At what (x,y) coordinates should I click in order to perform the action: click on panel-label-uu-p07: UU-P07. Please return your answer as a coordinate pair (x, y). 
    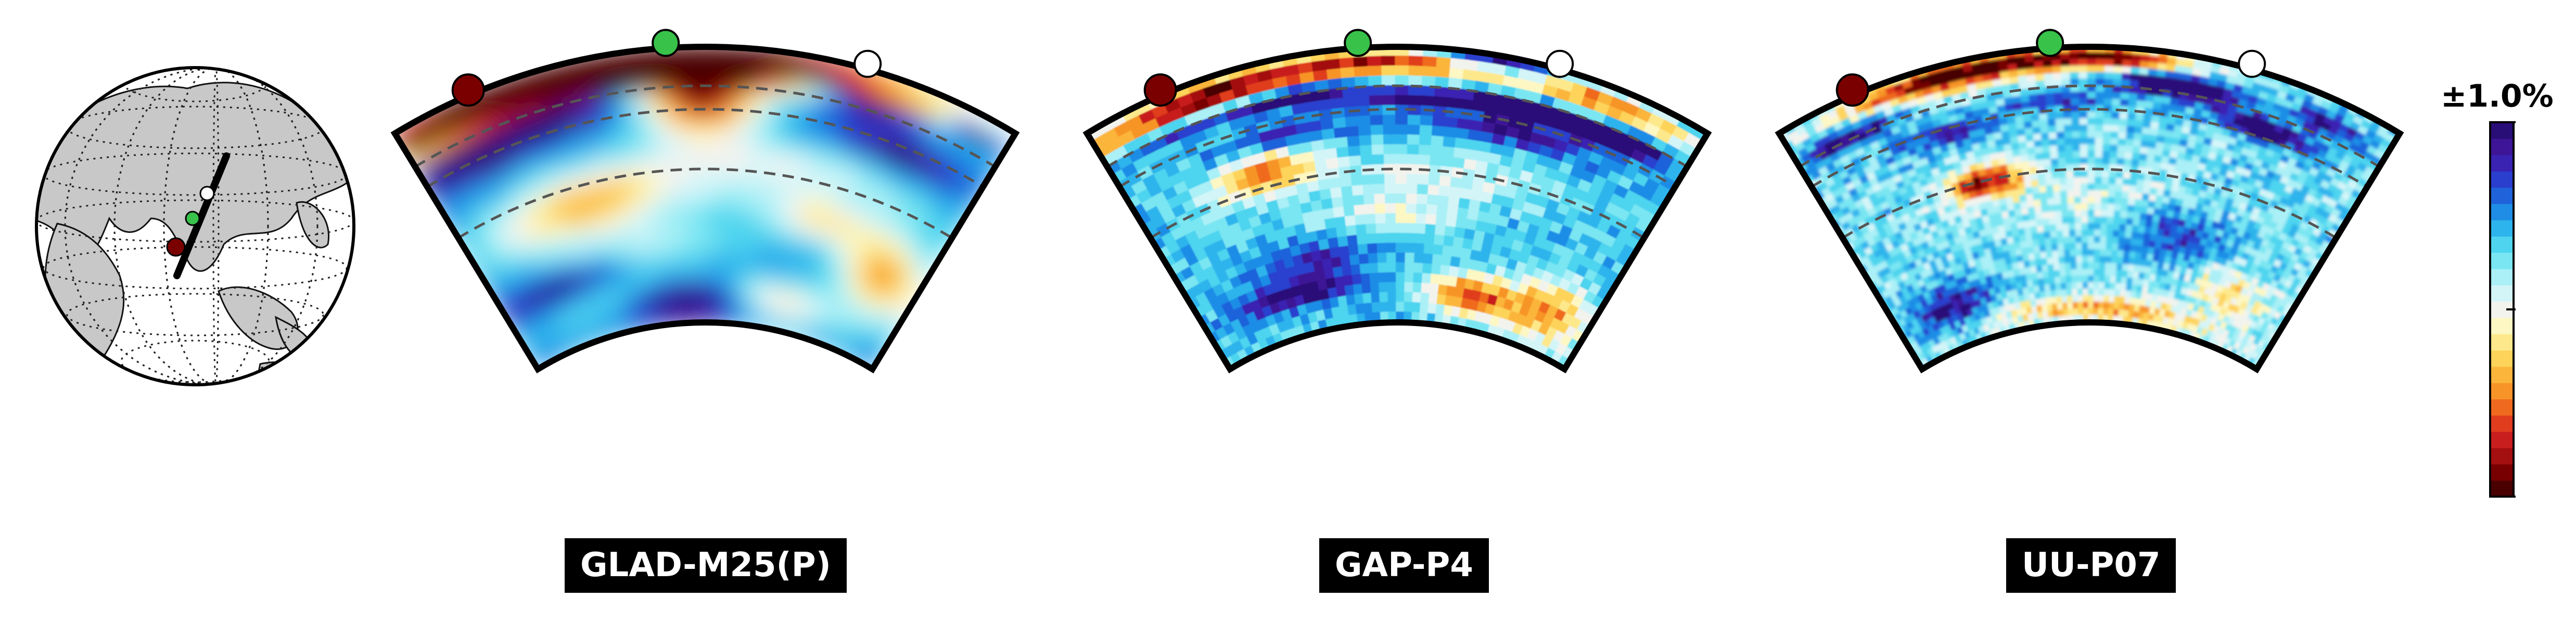
    Looking at the image, I should click on (2091, 565).